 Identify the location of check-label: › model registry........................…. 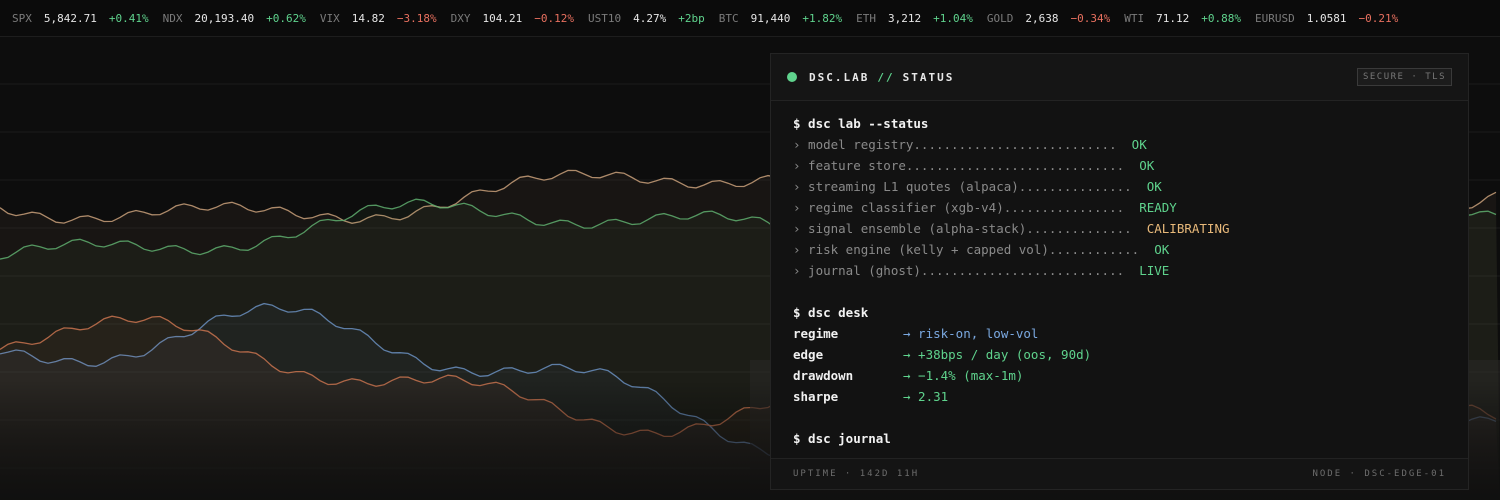
(955, 144).